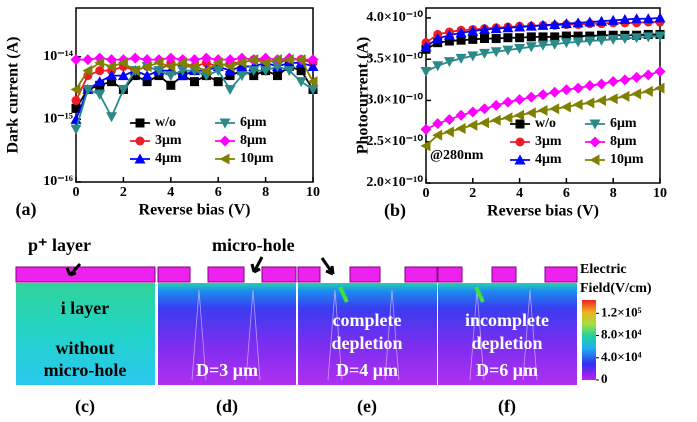 The height and width of the screenshot is (422, 697). Describe the element at coordinates (58, 181) in the screenshot. I see `y-tick-label: 10⁻¹⁶` at that location.